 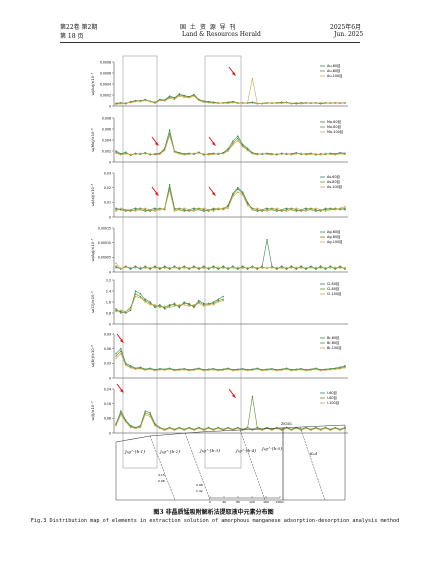 What do you see at coordinates (246, 450) in the screenshot?
I see `stratum-label: J₃g^{b-4}` at bounding box center [246, 450].